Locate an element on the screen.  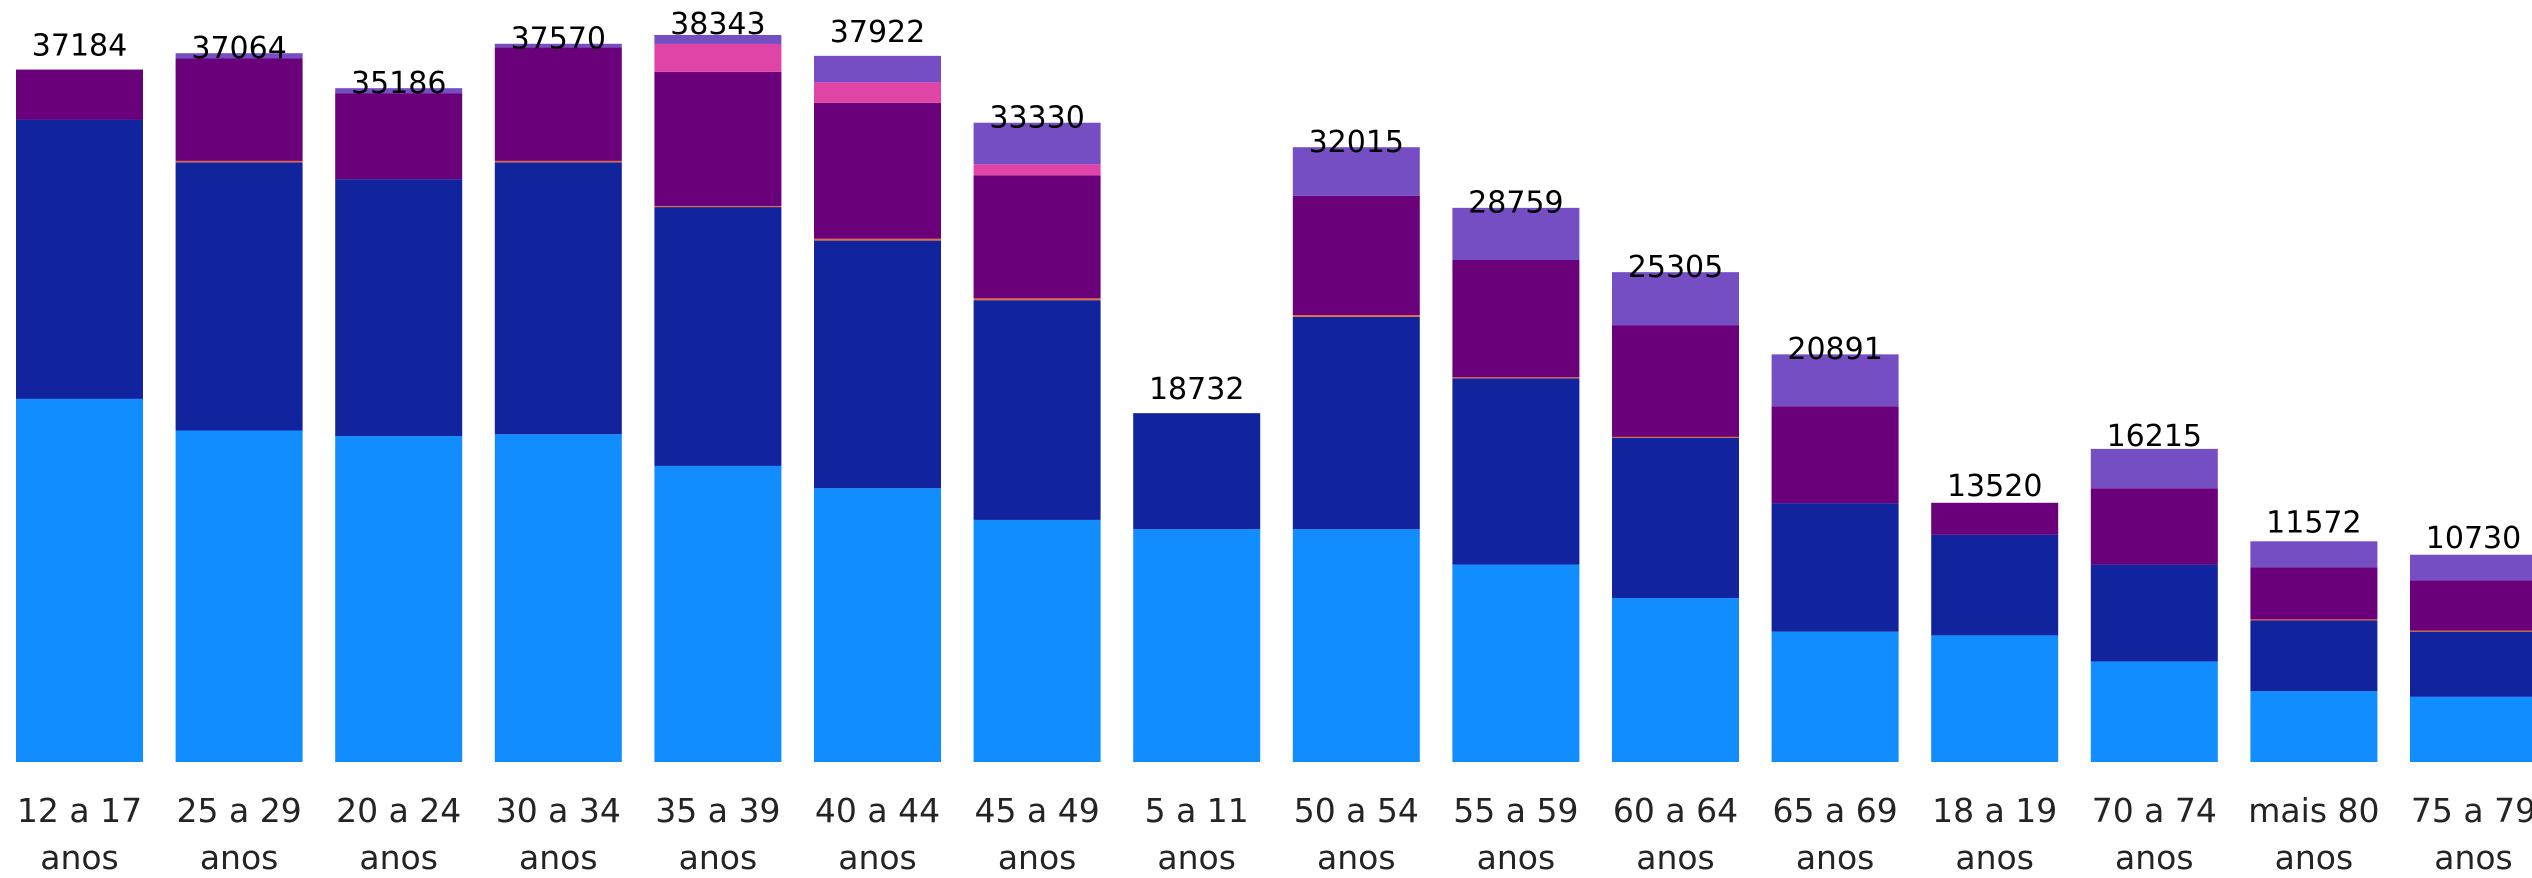
category-tick-label: 45 a 49 is located at coordinates (1037, 810).